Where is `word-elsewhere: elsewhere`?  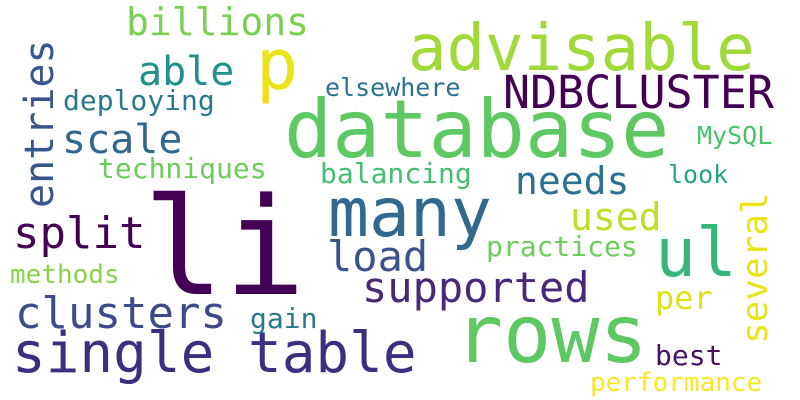
word-elsewhere: elsewhere is located at coordinates (393, 87).